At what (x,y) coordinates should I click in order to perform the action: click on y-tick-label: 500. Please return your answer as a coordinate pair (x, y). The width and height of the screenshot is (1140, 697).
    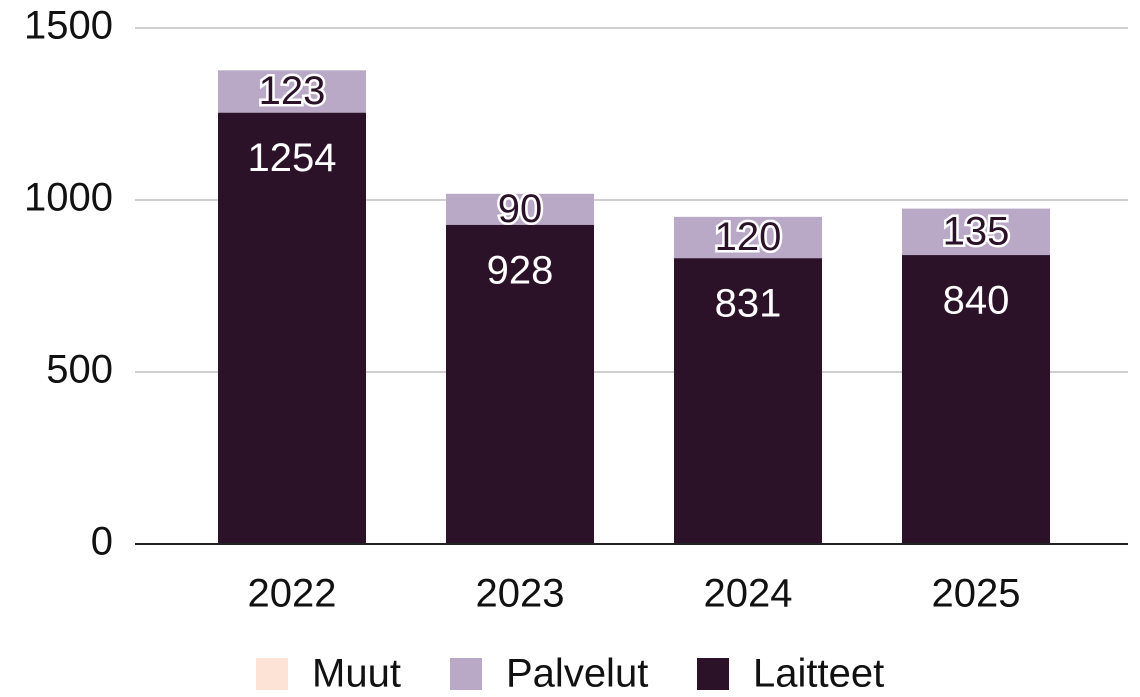
    Looking at the image, I should click on (79, 370).